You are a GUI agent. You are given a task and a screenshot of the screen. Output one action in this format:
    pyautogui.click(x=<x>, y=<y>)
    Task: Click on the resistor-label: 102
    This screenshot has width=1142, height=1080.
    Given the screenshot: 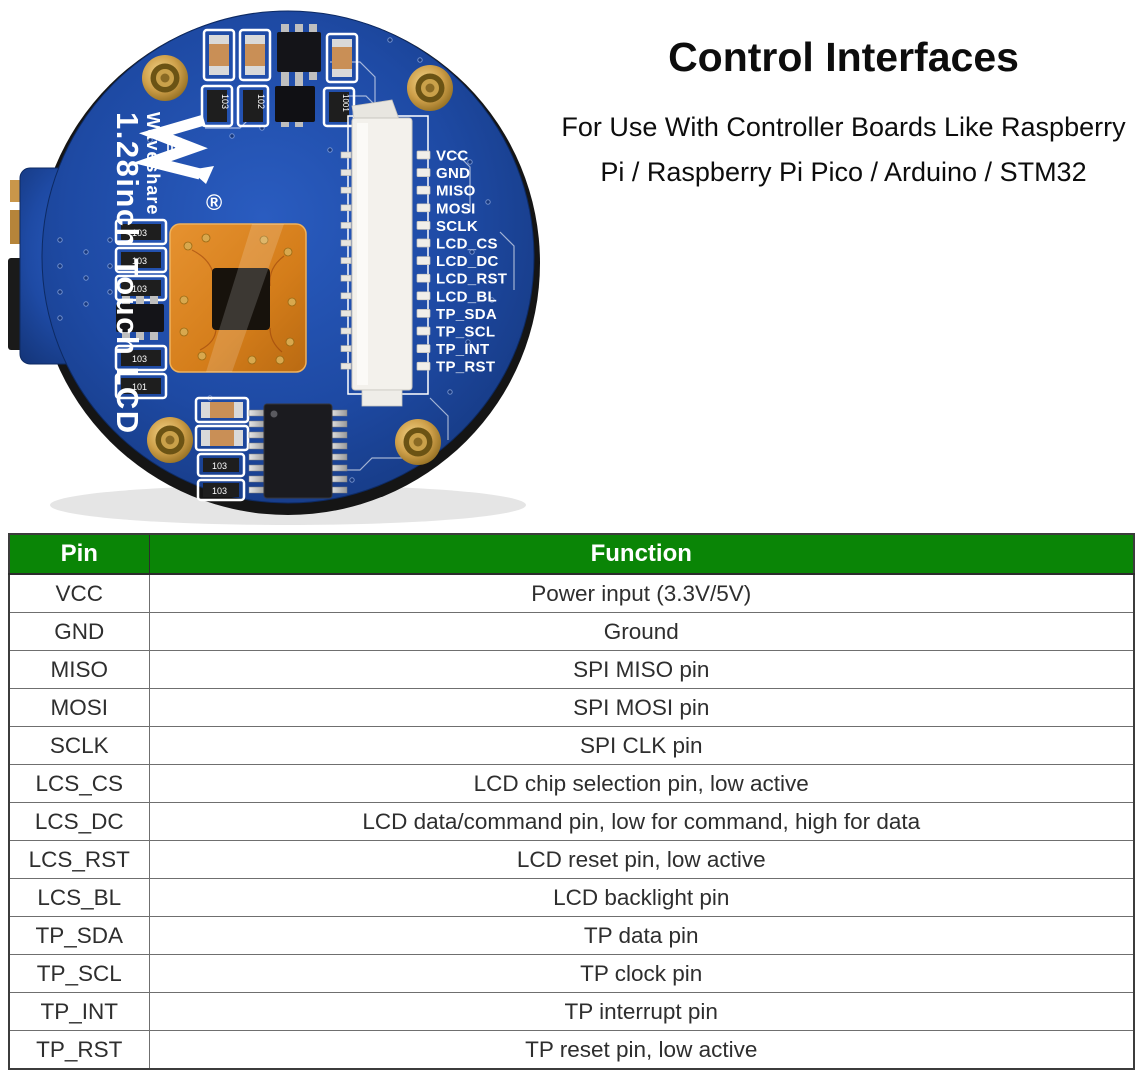 What is the action you would take?
    pyautogui.click(x=261, y=101)
    